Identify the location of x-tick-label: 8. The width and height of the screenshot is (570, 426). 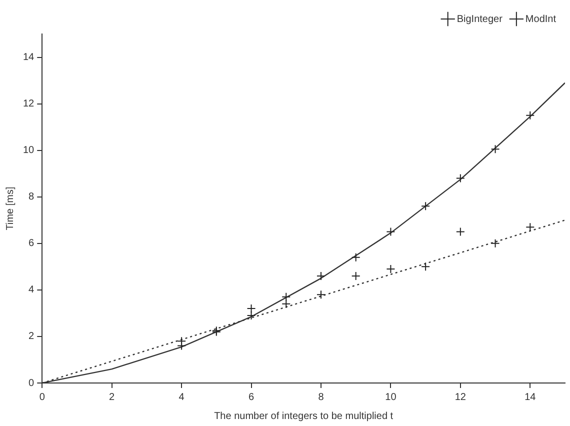
(321, 397).